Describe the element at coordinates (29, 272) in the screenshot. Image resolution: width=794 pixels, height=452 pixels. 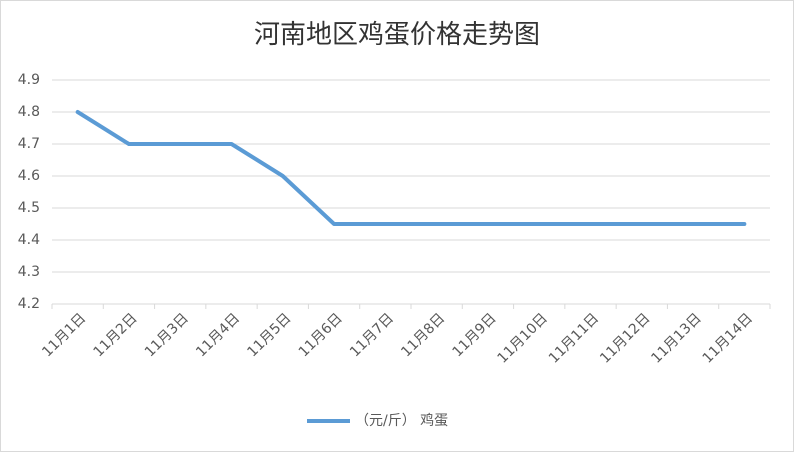
I see `y-tick-label: 4.3` at that location.